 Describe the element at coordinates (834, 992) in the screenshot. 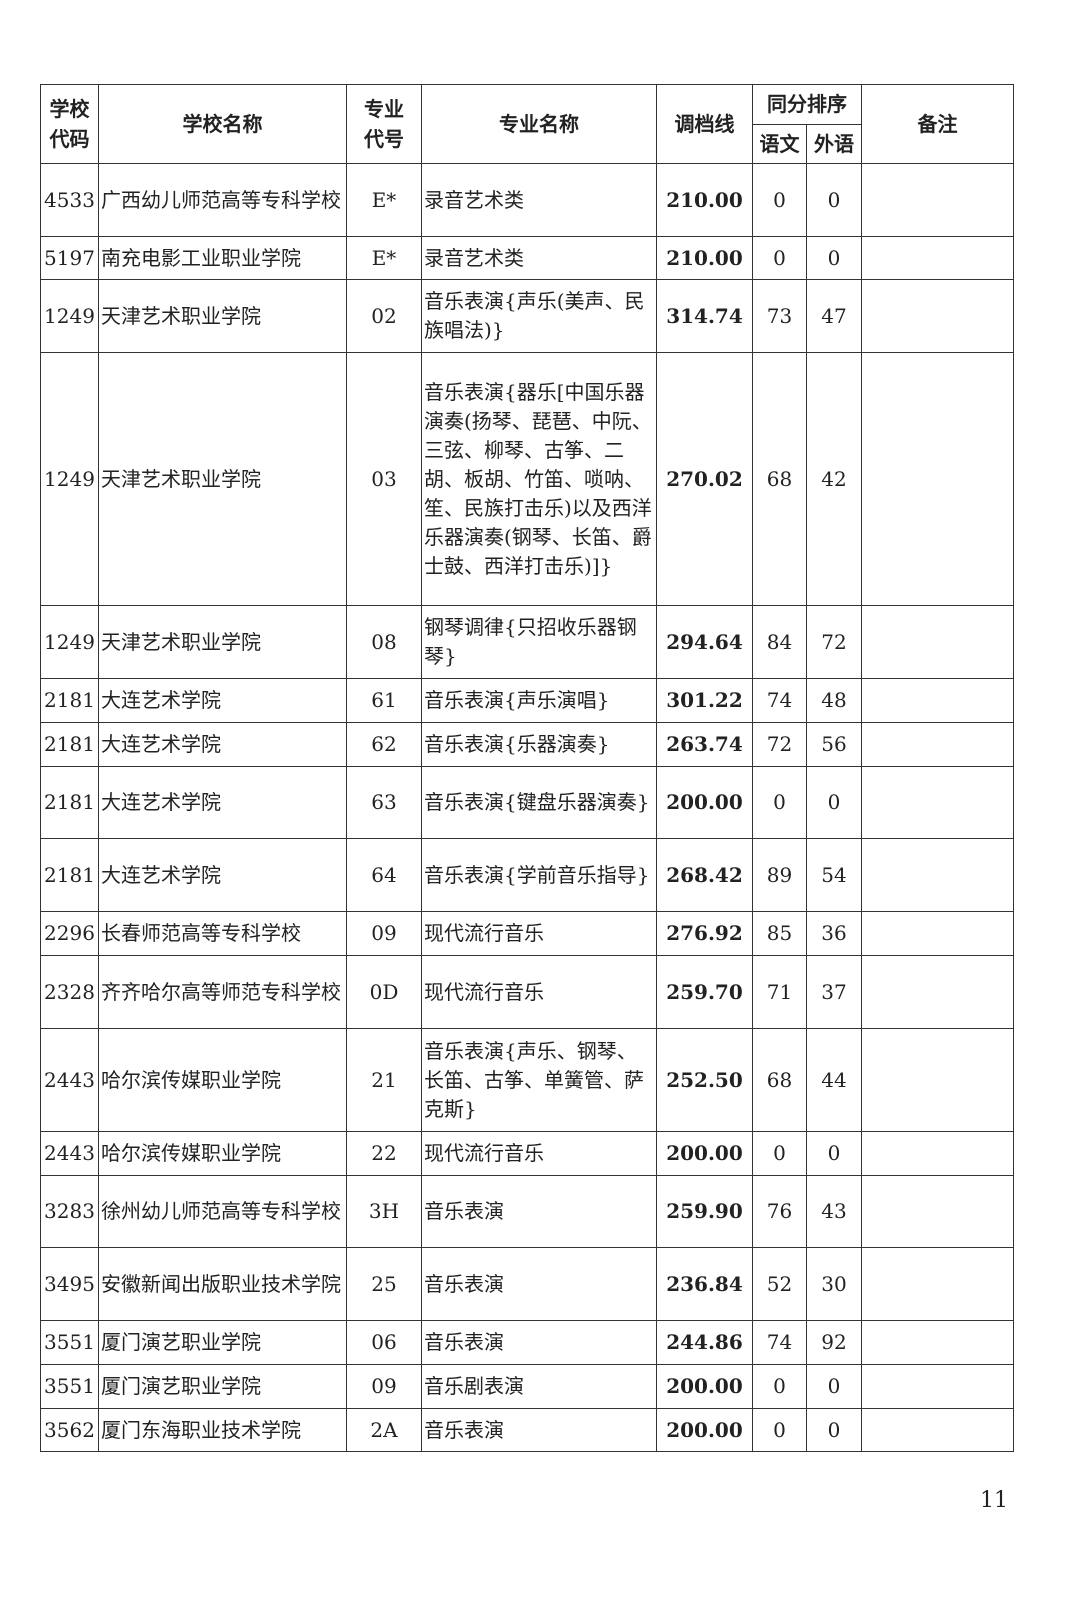

I see `foreign-rank-cell: 37` at that location.